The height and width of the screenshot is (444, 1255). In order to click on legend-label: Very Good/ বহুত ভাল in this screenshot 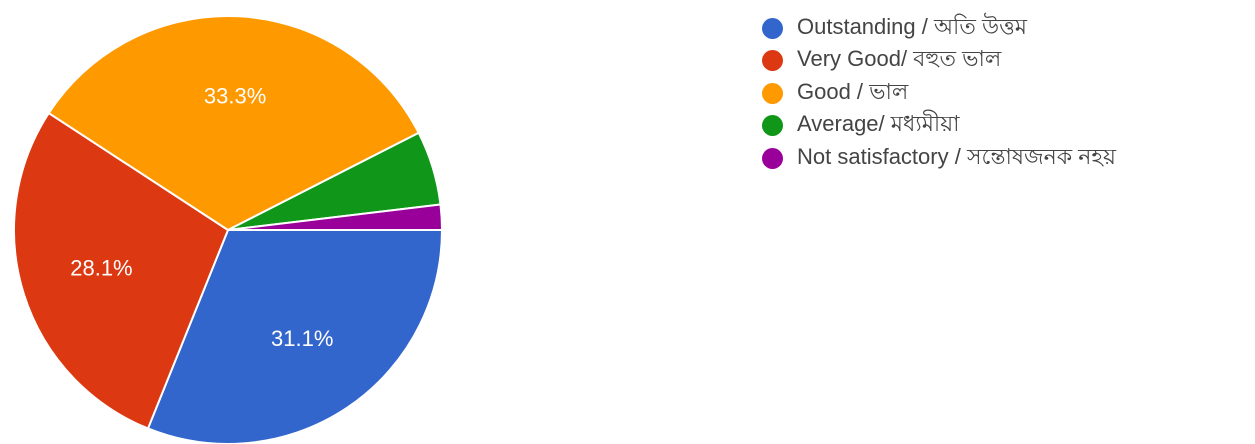, I will do `click(899, 59)`.